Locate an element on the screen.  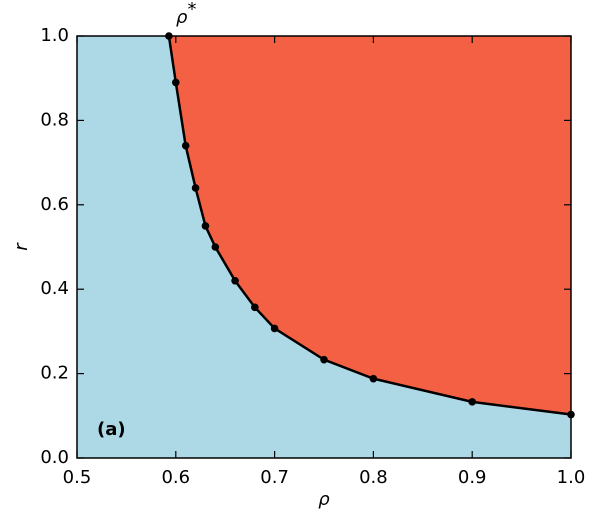
x-axis-label: ρ is located at coordinates (324, 499).